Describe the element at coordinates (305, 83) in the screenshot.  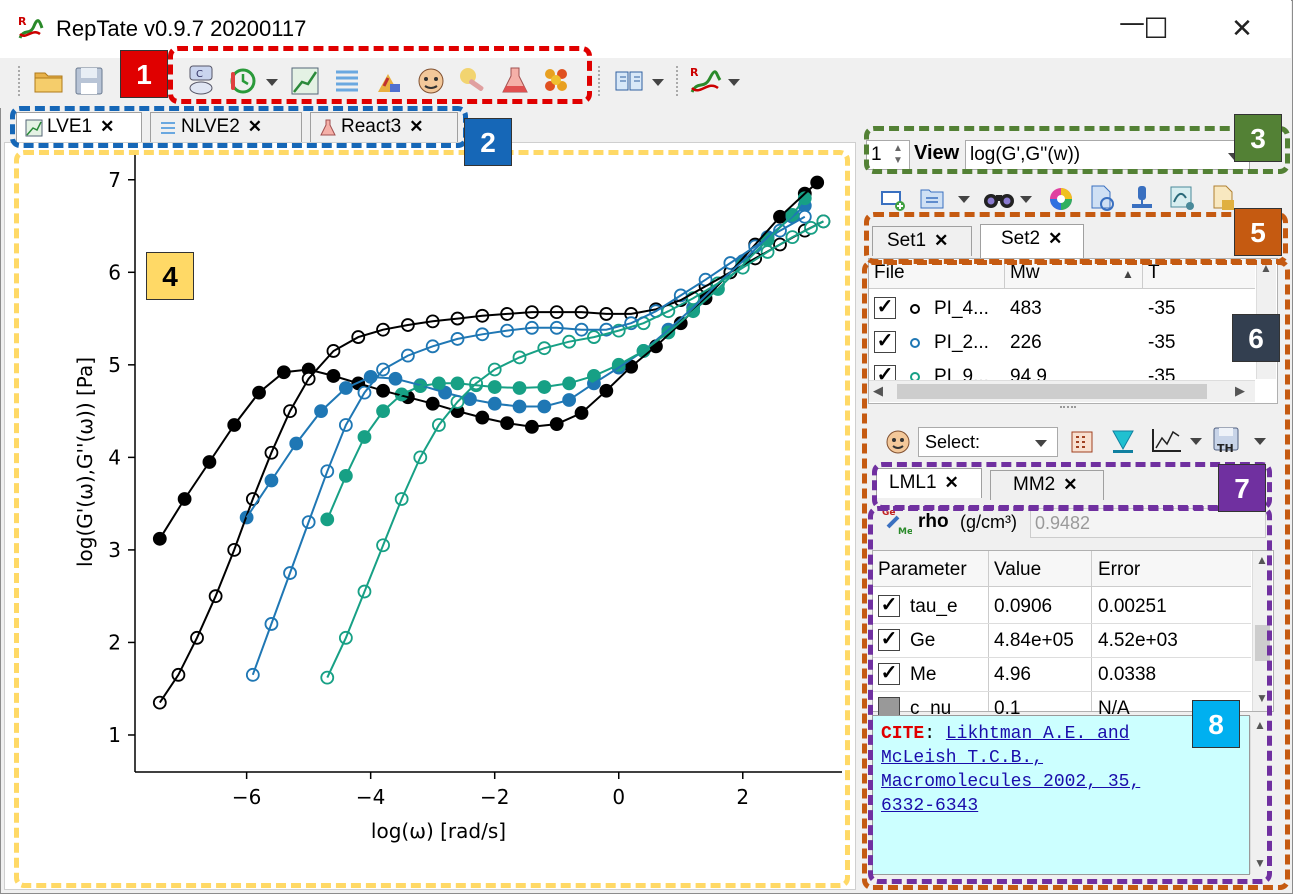
I see `lve-application-icon` at that location.